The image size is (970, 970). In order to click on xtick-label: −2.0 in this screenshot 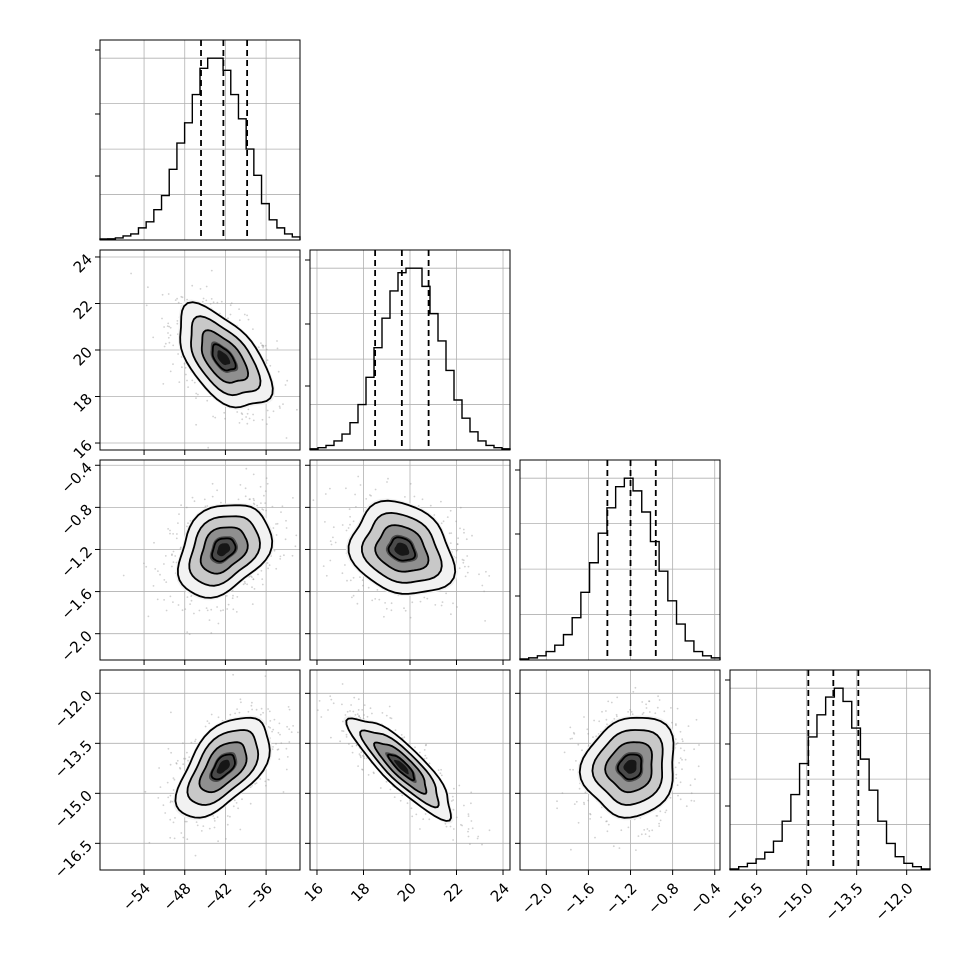, I will do `click(537, 898)`.